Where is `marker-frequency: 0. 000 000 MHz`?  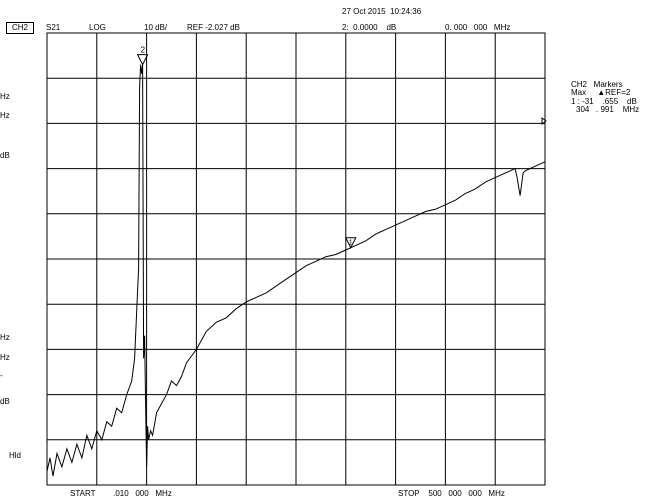 marker-frequency: 0. 000 000 MHz is located at coordinates (478, 27).